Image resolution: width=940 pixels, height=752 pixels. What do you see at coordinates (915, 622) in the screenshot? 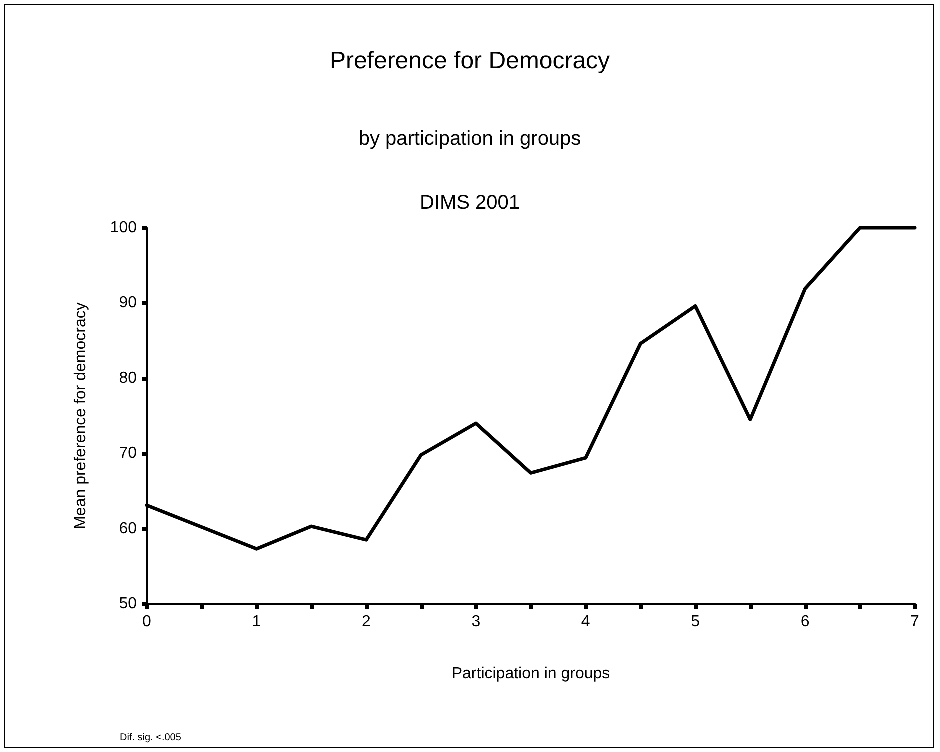
I see `x-tick-label: 7` at bounding box center [915, 622].